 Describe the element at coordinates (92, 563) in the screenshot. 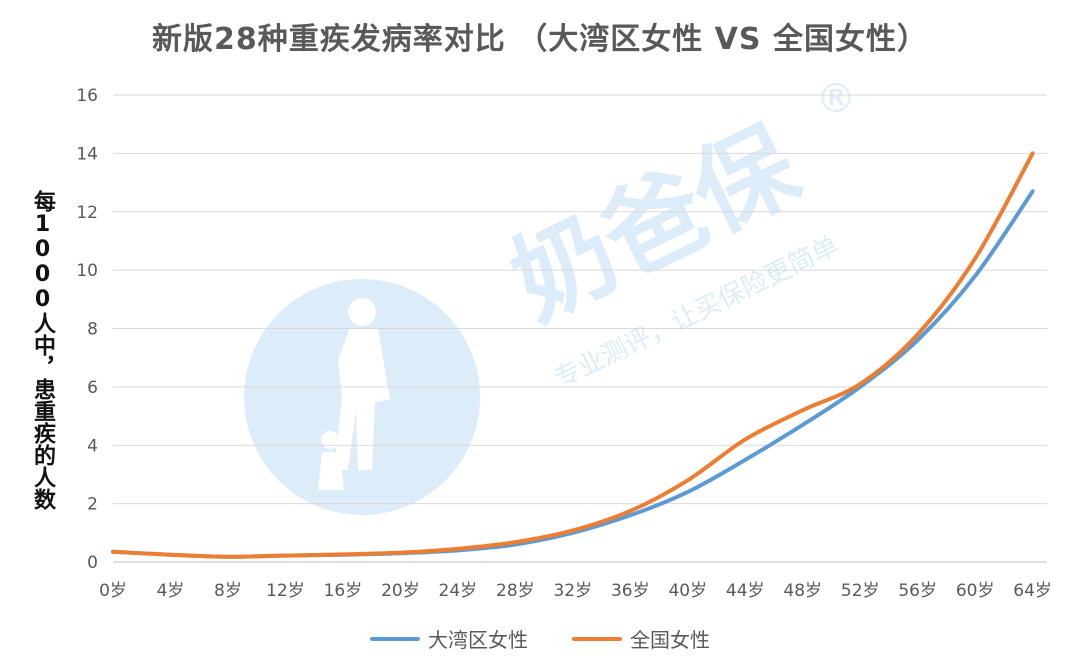

I see `y-tick-label: 0` at that location.